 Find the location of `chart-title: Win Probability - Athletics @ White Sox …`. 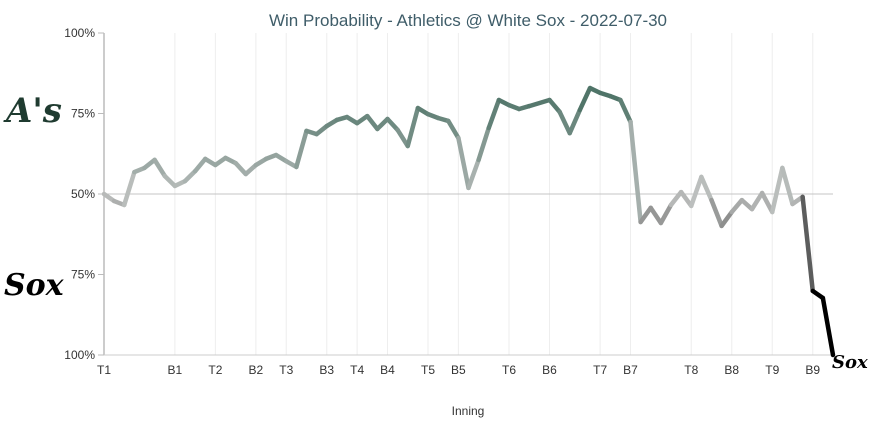

chart-title: Win Probability - Athletics @ White Sox … is located at coordinates (468, 20).